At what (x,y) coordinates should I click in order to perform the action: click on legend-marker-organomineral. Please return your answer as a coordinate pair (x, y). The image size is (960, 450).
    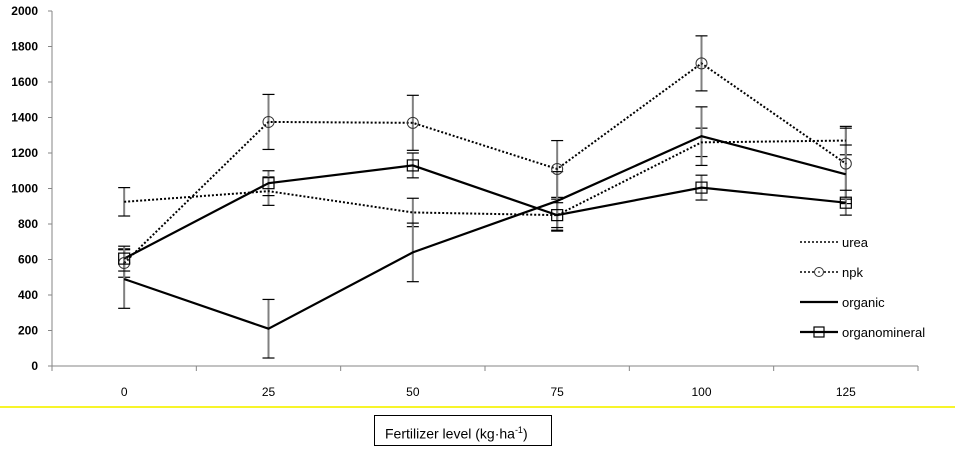
    Looking at the image, I should click on (819, 332).